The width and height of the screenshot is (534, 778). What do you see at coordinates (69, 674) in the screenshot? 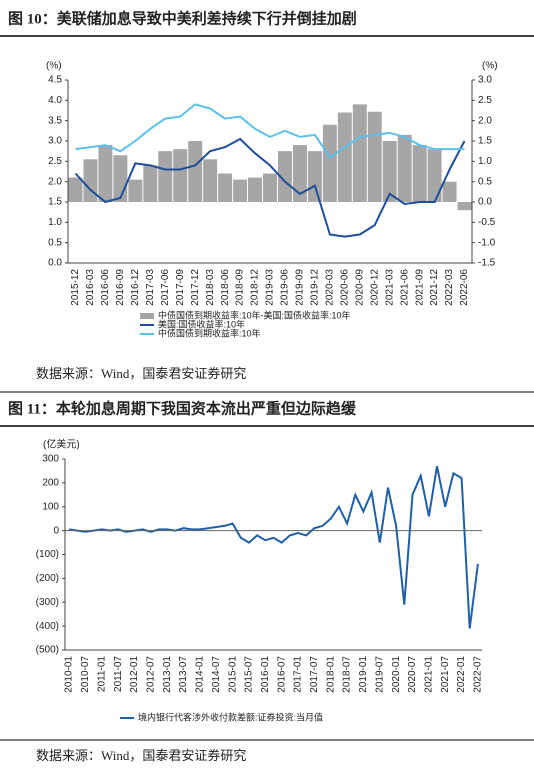
I see `x-tick-label: 2010-01` at bounding box center [69, 674].